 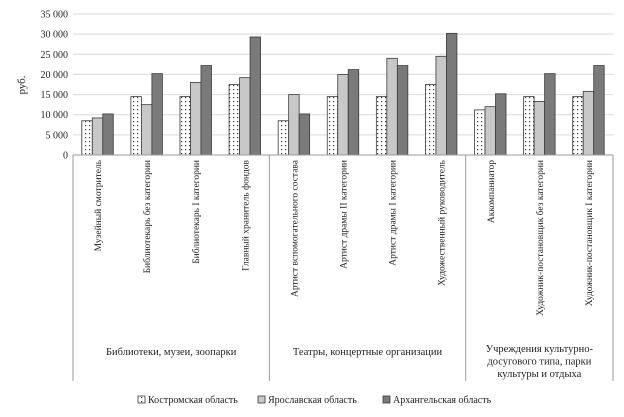 What do you see at coordinates (22, 84) in the screenshot?
I see `y-axis-label: руб.` at bounding box center [22, 84].